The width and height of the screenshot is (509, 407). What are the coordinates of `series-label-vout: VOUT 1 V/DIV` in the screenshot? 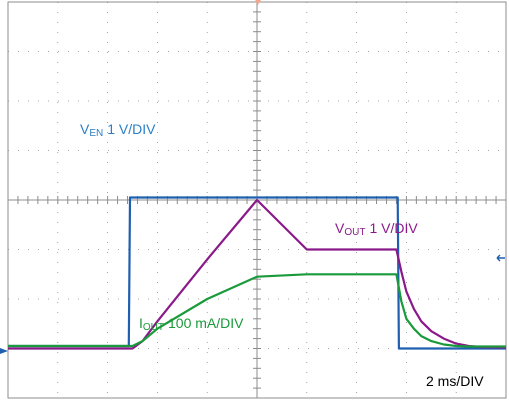 It's located at (376, 229).